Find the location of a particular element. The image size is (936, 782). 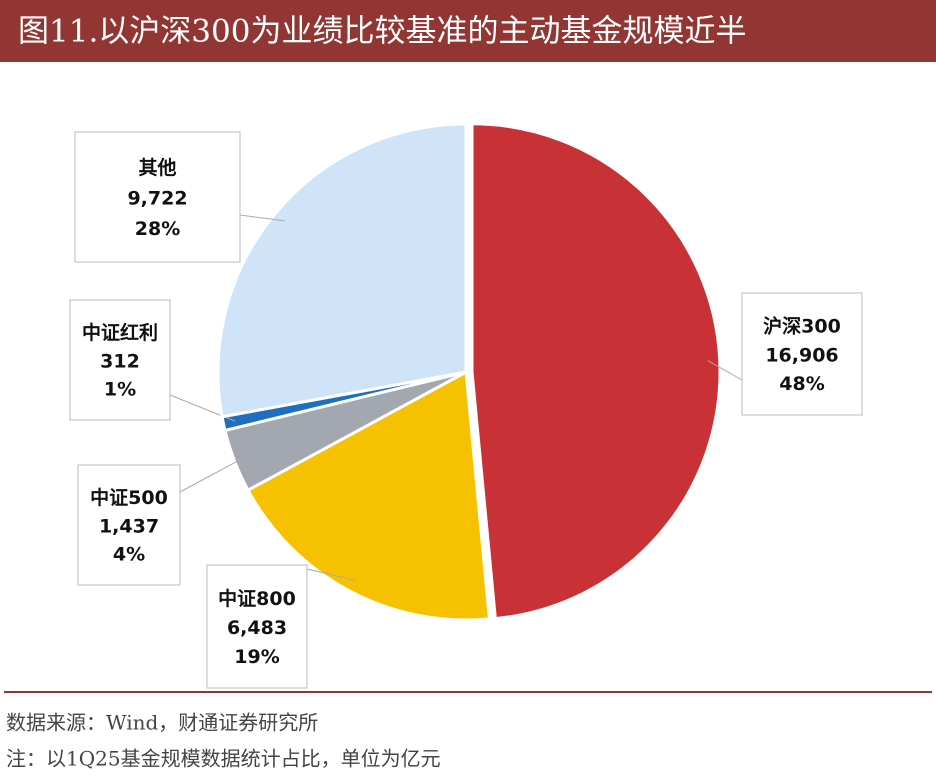

chart-title: 图11.以沪深300为业绩比较基准的主动基金规模近半 is located at coordinates (382, 32).